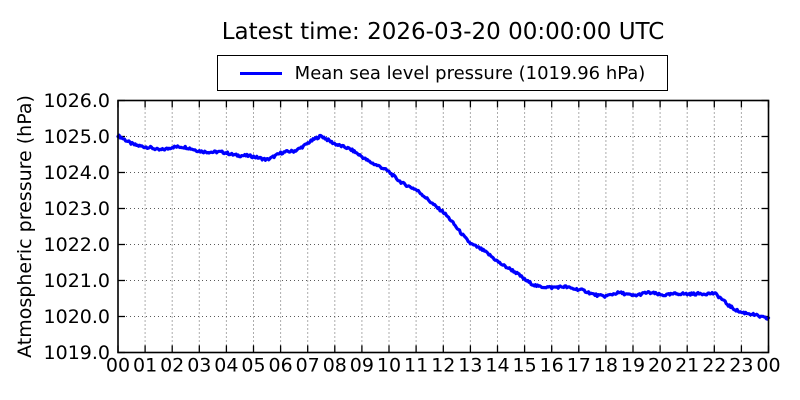  Describe the element at coordinates (714, 366) in the screenshot. I see `svg-text: 22` at that location.